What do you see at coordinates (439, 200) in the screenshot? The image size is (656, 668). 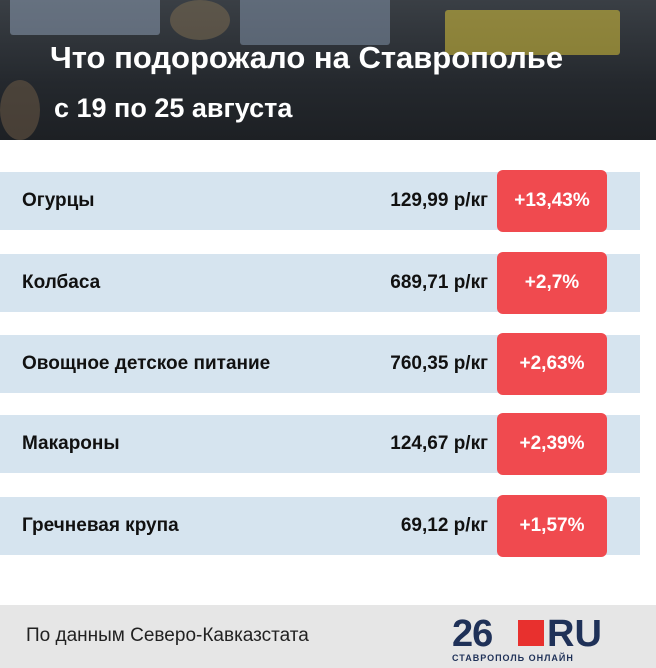 I see `product-price: 129,99 р/кг` at bounding box center [439, 200].